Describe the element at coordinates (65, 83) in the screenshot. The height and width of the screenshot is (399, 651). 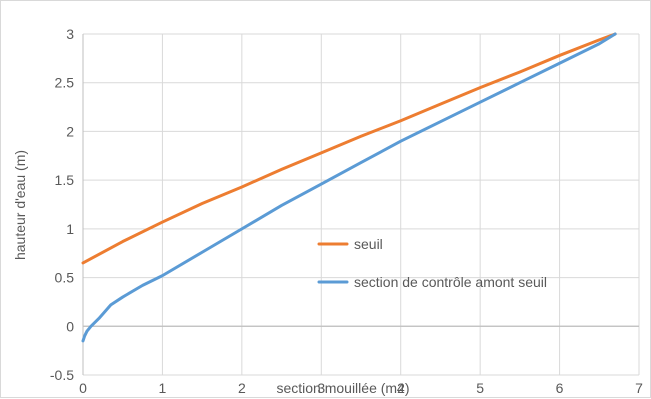
I see `y-tick-label: 2.5` at that location.